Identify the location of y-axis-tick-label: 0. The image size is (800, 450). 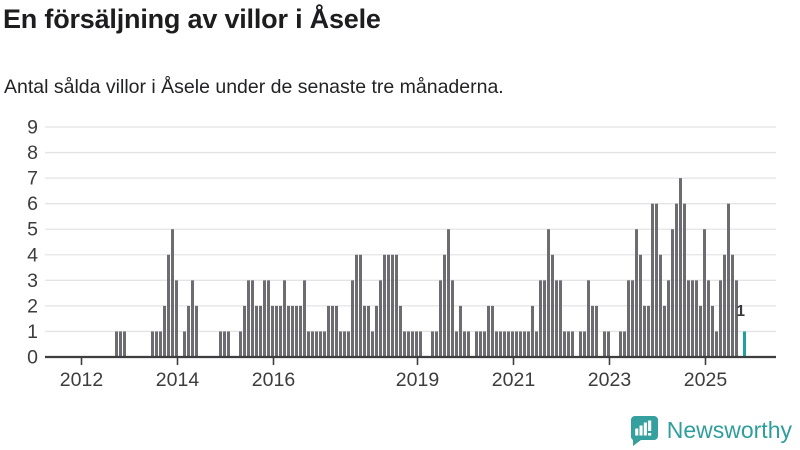
(32, 358).